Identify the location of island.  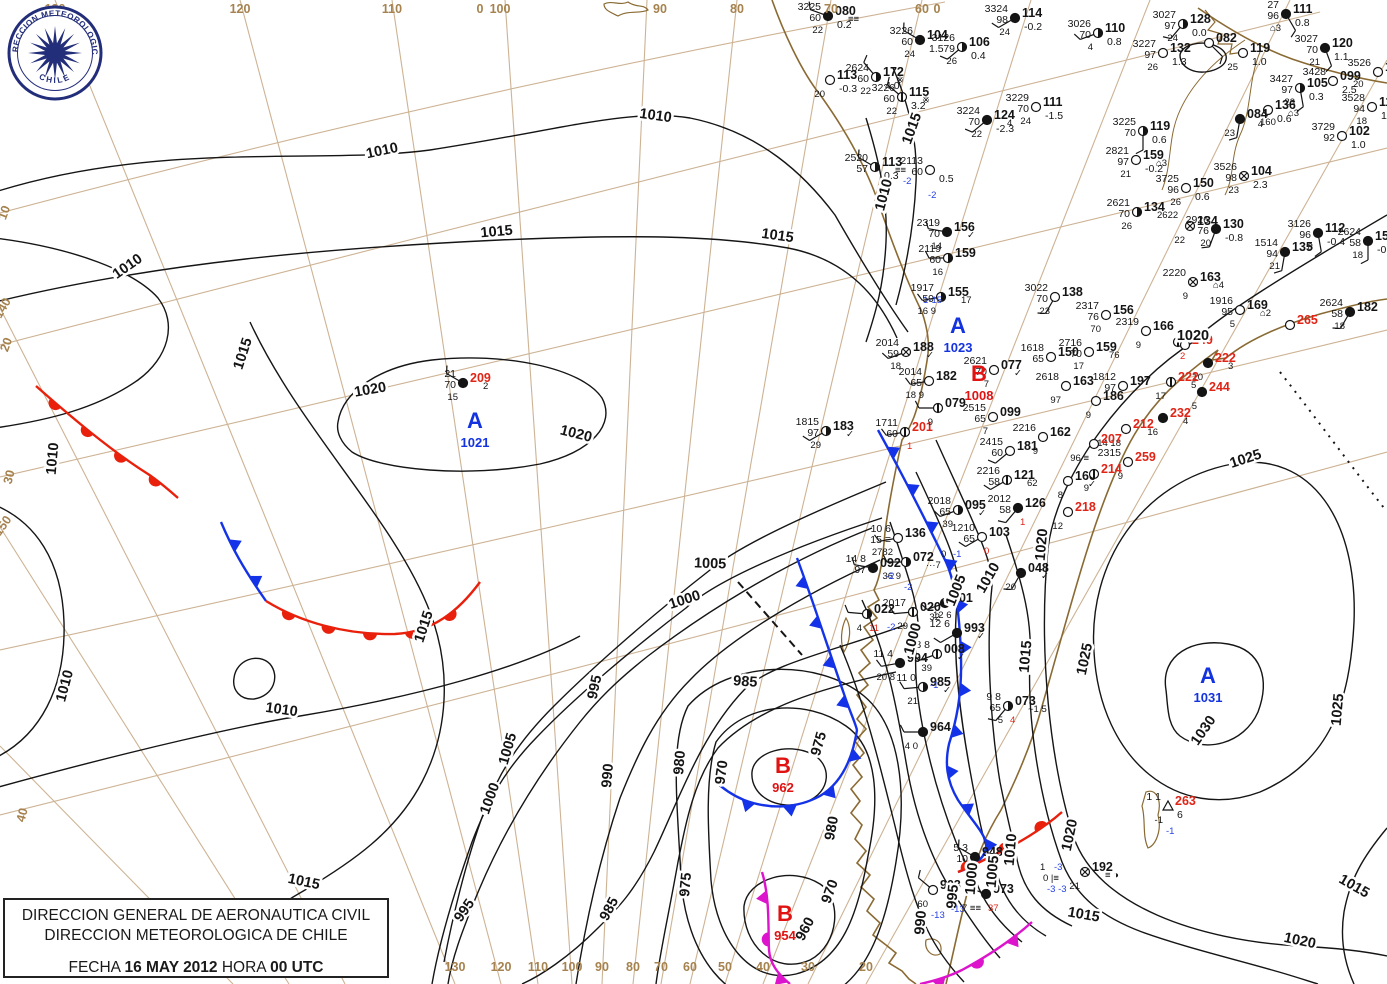
(1150, 819).